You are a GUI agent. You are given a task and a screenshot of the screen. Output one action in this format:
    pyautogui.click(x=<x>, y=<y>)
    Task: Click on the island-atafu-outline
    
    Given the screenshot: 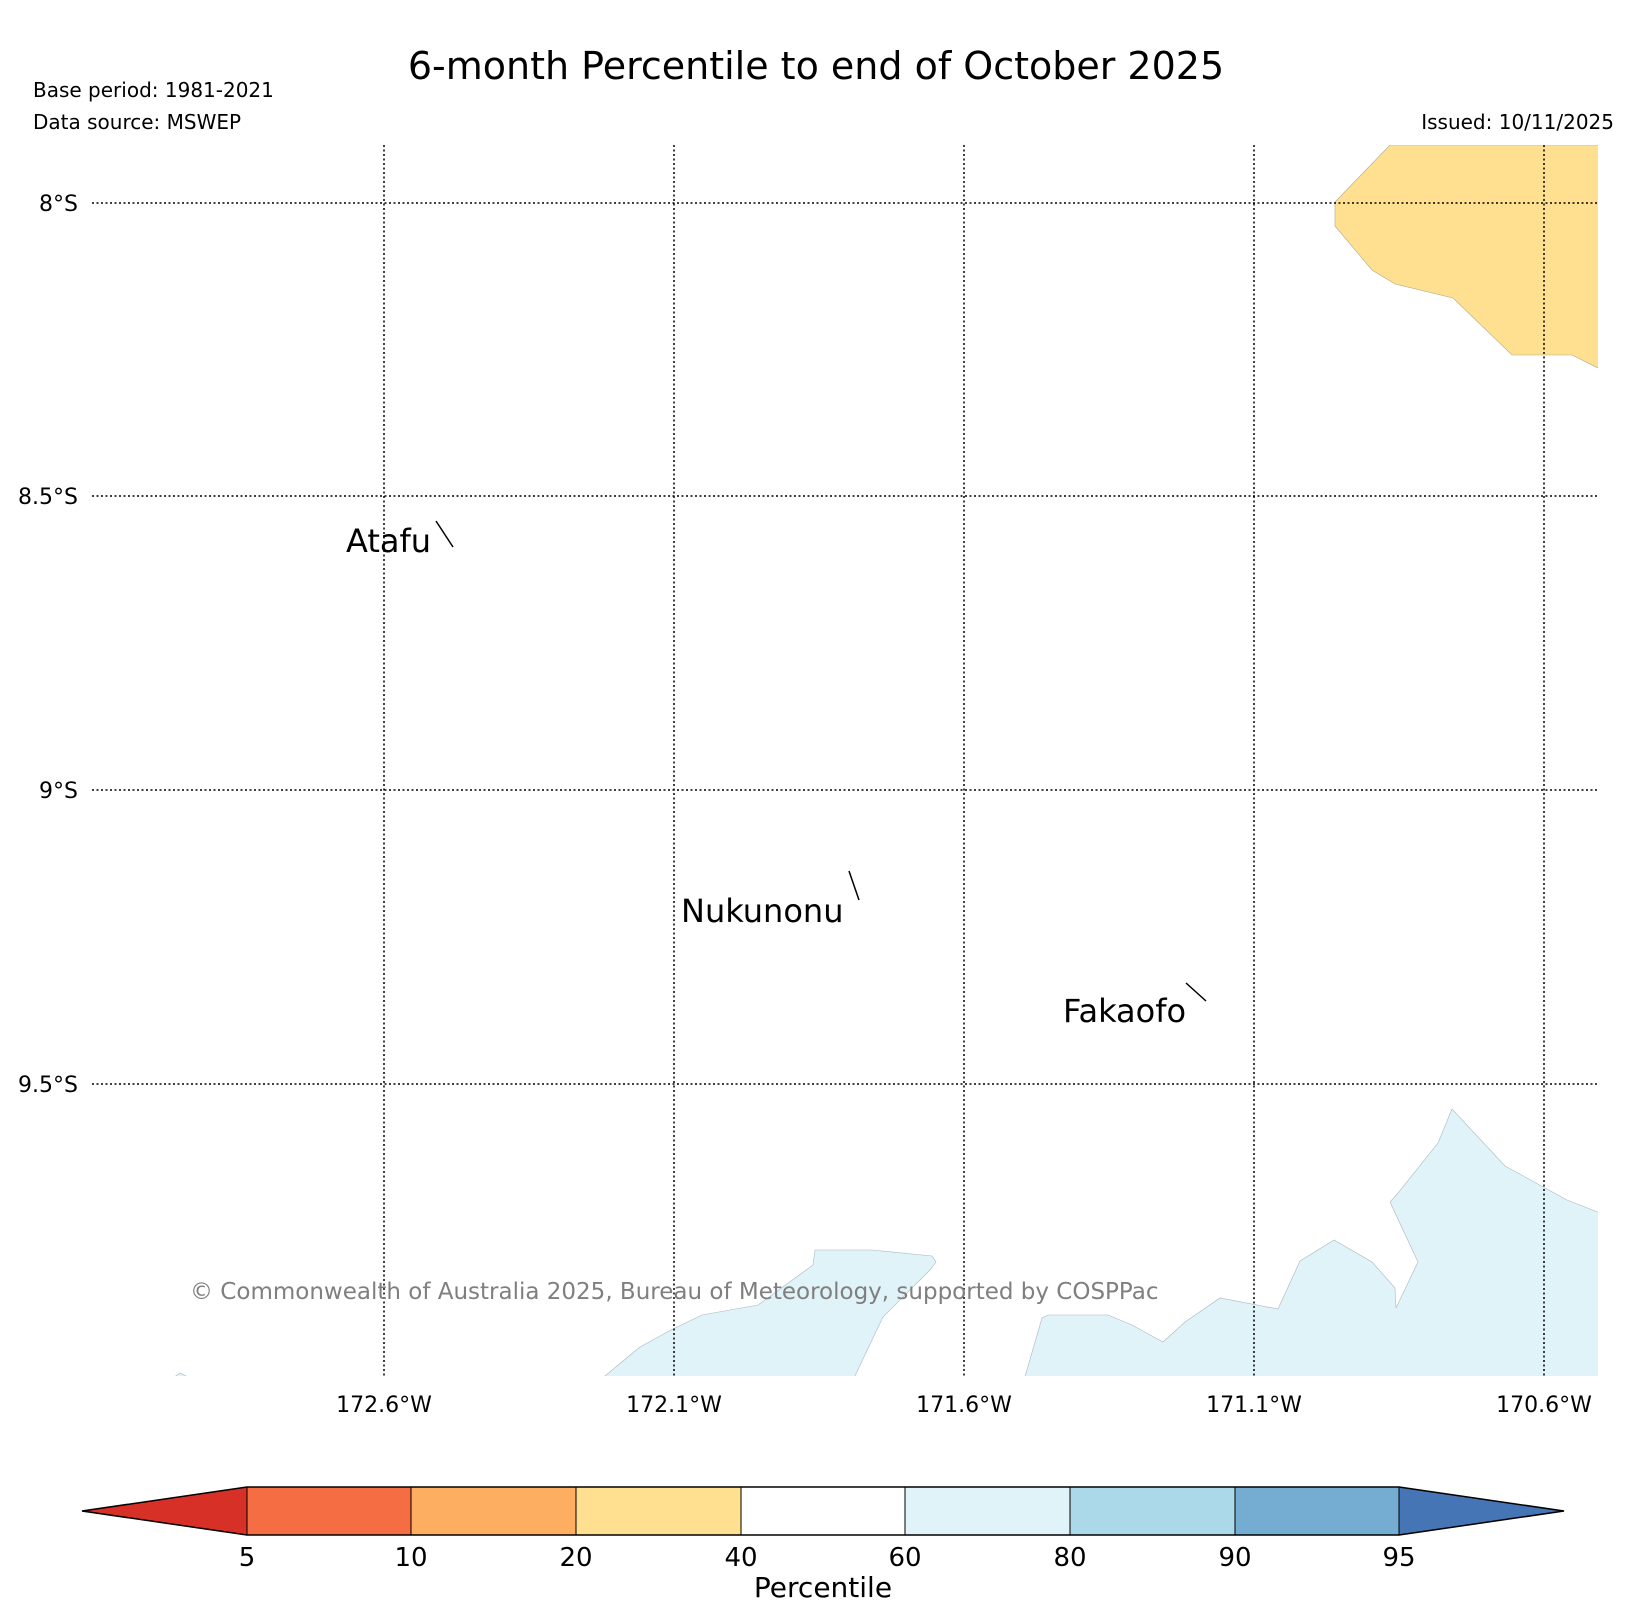 What is the action you would take?
    pyautogui.click(x=444, y=534)
    